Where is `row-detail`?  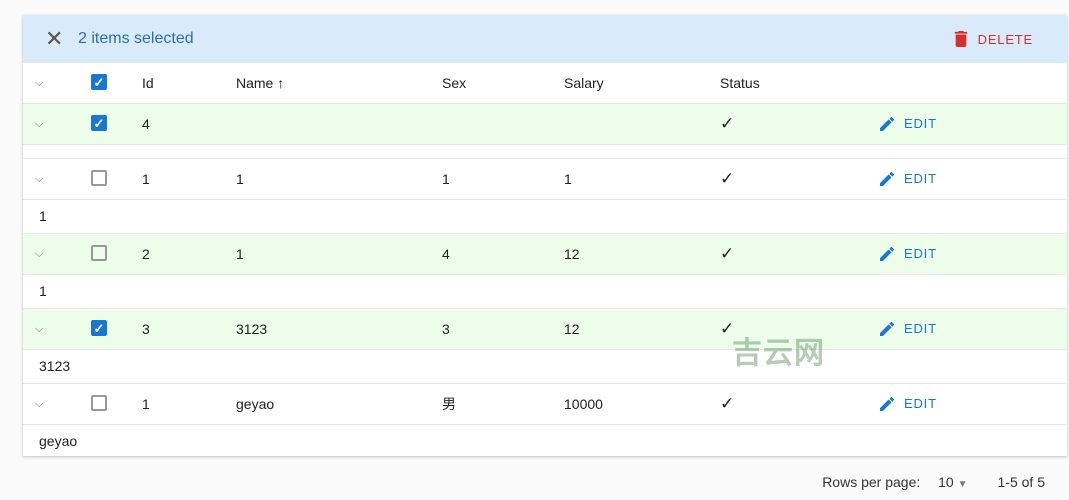 row-detail is located at coordinates (545, 152).